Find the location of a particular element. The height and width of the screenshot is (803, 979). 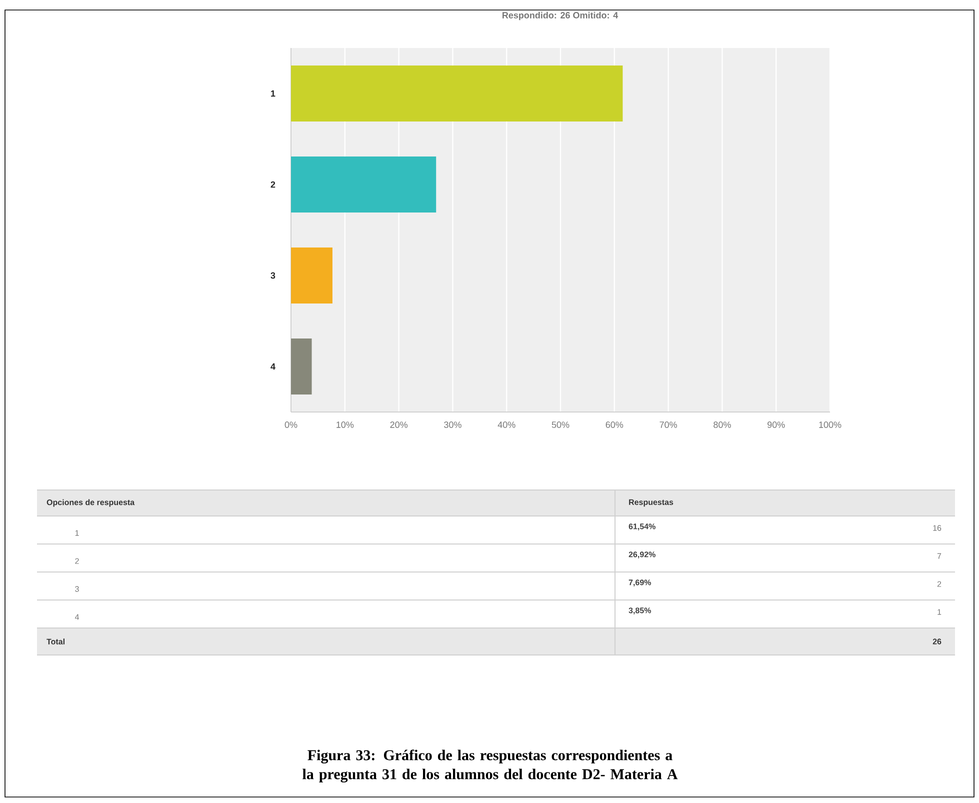

text: Total is located at coordinates (55, 641).